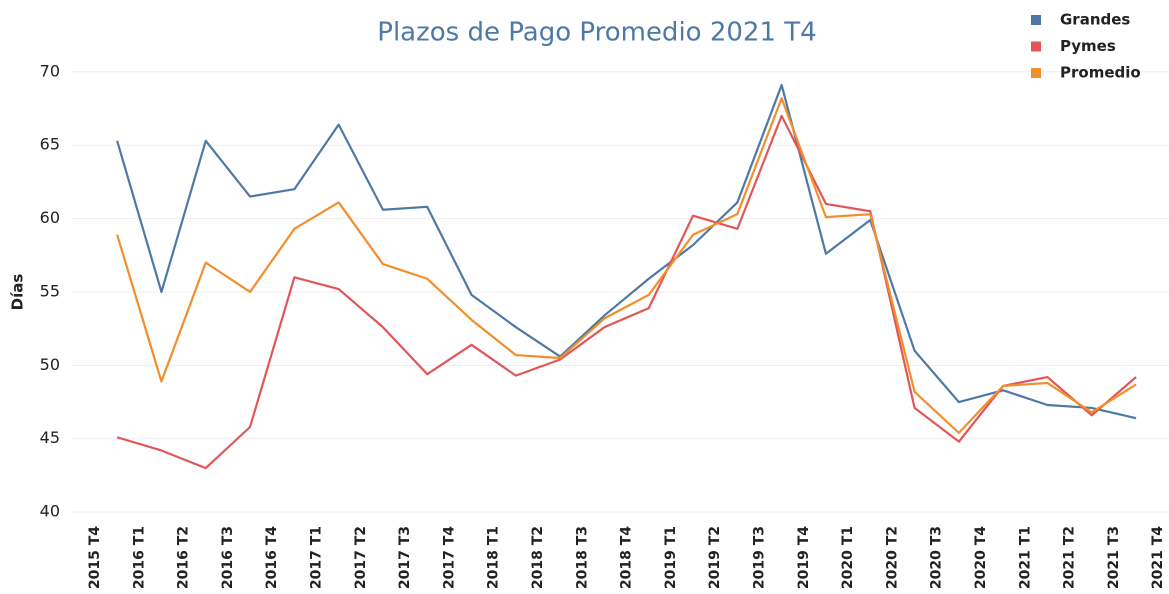 This screenshot has width=1169, height=594. What do you see at coordinates (50, 437) in the screenshot?
I see `y-tick-label: 45` at bounding box center [50, 437].